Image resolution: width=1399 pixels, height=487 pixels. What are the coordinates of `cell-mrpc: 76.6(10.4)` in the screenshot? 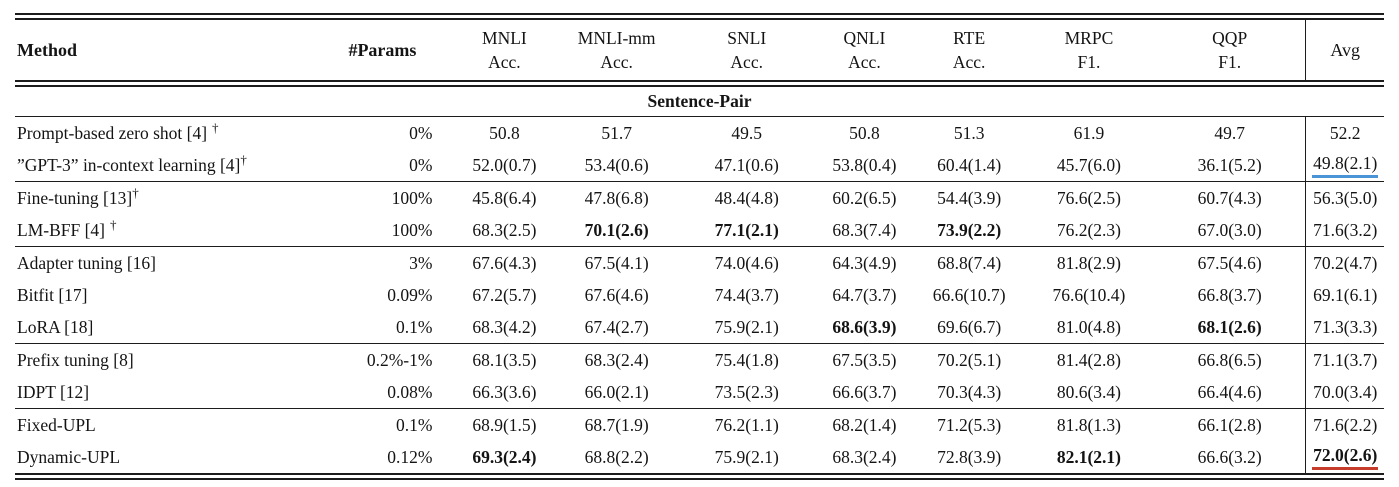 It's located at (1089, 295).